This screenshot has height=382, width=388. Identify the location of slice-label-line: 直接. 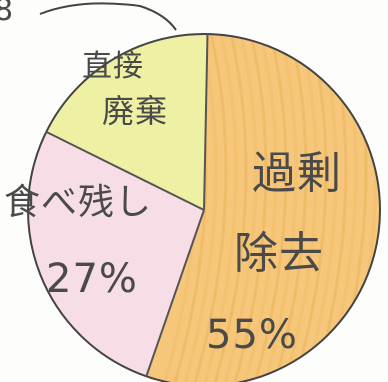
(113, 66).